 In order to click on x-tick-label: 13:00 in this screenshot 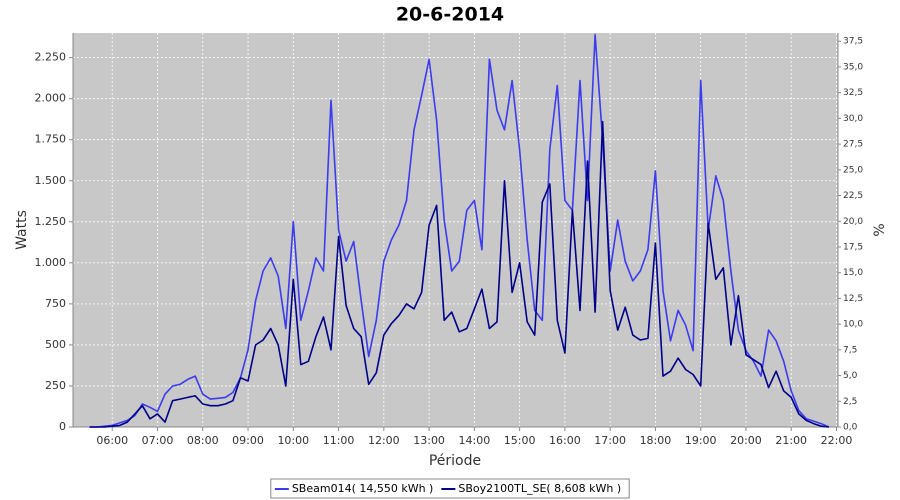, I will do `click(429, 440)`.